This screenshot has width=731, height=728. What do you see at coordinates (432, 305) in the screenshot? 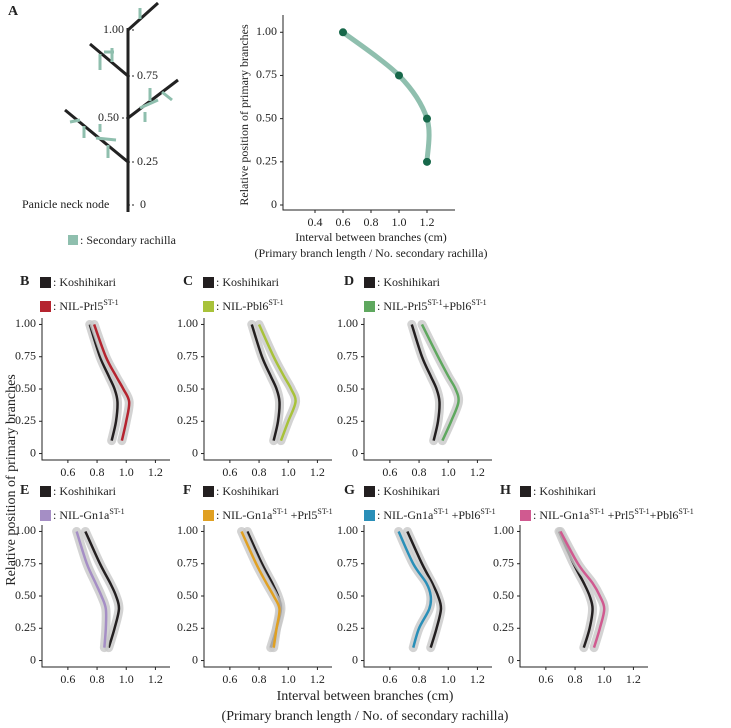
I see `legend-label: : NIL-Prl5ST-1+Pbl6ST-1` at bounding box center [432, 305].